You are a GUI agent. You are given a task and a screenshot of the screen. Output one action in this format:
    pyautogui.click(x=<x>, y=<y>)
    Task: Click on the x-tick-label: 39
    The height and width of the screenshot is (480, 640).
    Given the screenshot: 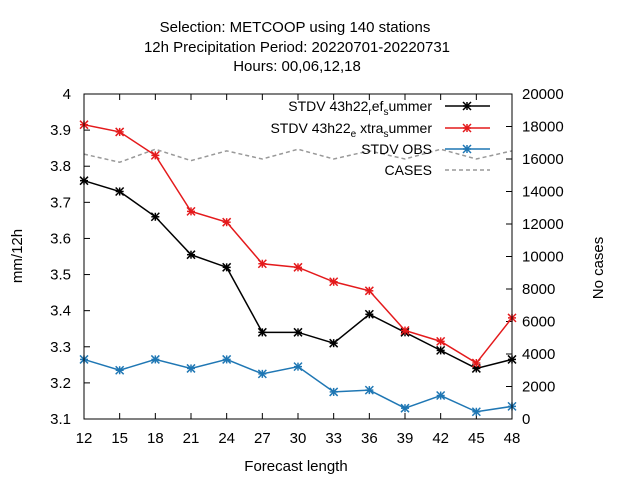 What is the action you would take?
    pyautogui.click(x=405, y=438)
    